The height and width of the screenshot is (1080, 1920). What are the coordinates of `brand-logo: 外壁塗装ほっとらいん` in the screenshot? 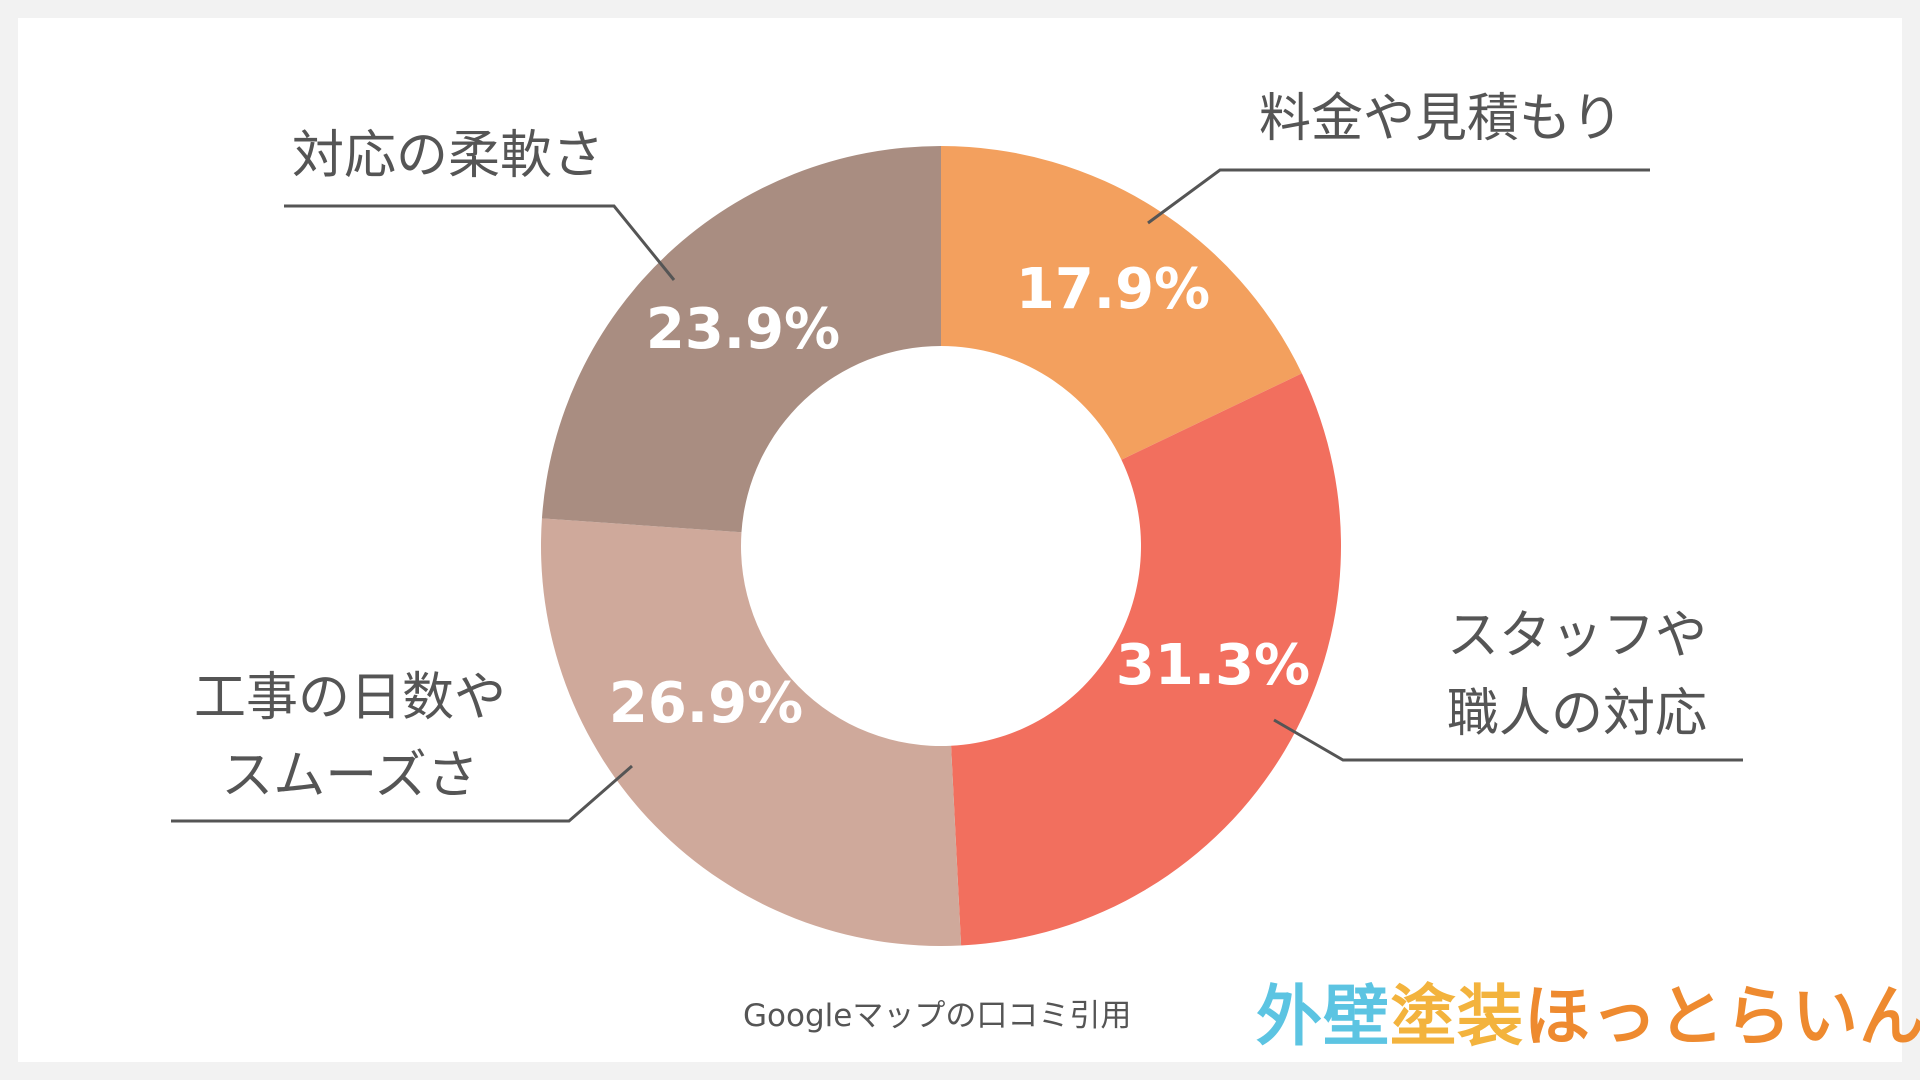 It's located at (1588, 1011).